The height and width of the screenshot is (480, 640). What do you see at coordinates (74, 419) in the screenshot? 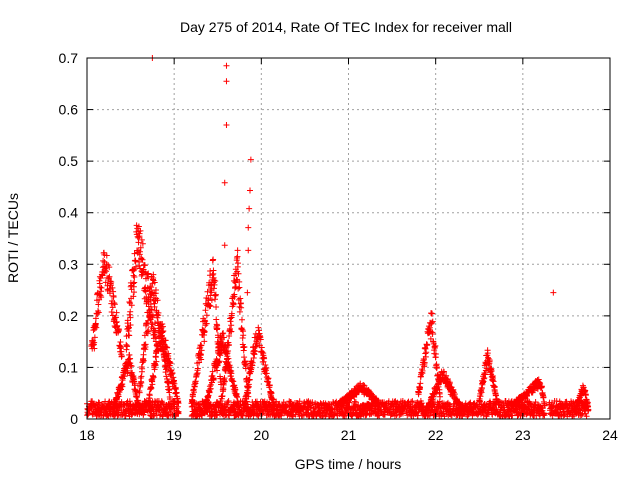
I see `y-tick-label: 0` at bounding box center [74, 419].